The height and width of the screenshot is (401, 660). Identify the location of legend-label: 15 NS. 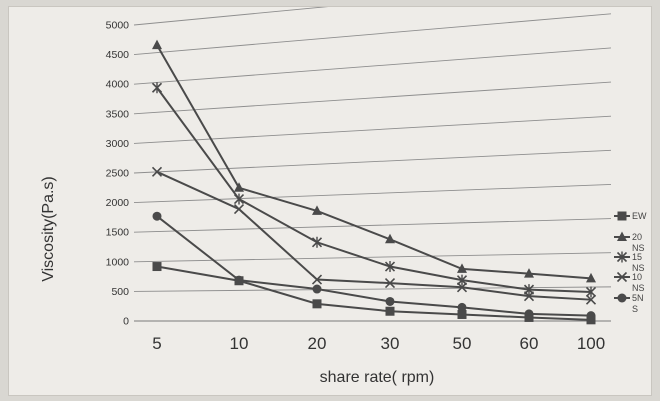
(638, 262).